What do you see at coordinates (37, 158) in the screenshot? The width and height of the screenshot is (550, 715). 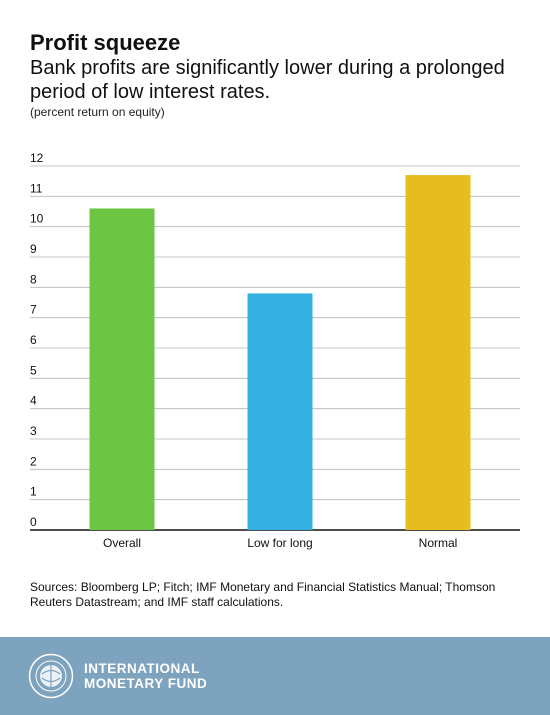 I see `y-tick-label: 12` at bounding box center [37, 158].